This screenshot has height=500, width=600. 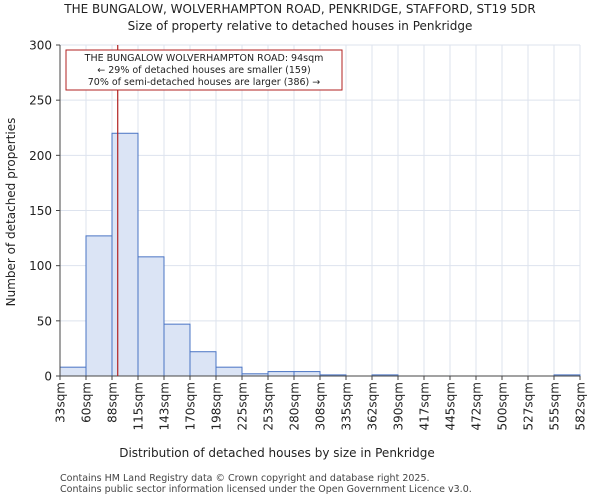 I want to click on y-tick-label: 0, so click(x=48, y=377).